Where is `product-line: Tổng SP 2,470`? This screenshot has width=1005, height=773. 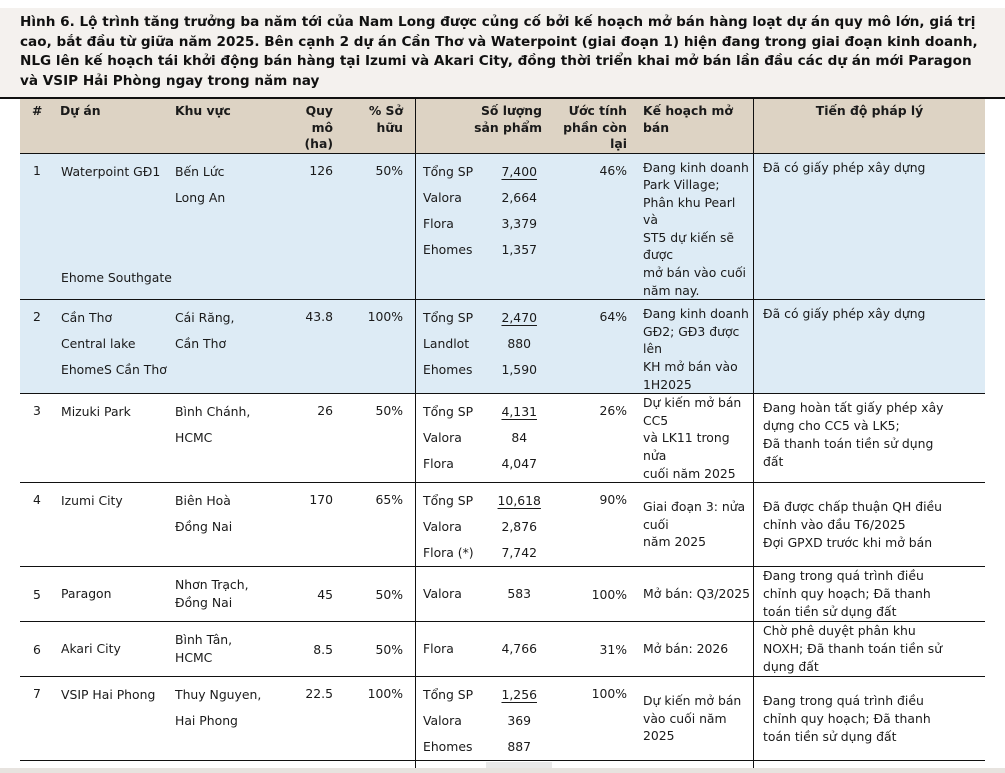 product-line: Tổng SP 2,470 is located at coordinates (482, 318).